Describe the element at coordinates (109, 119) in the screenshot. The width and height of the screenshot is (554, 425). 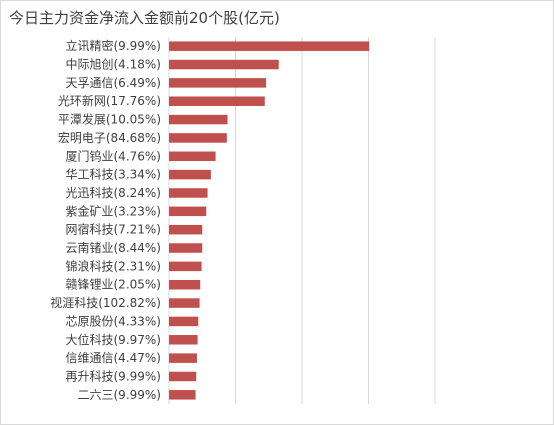
I see `category-label: 平潭发展(10.05%)` at that location.